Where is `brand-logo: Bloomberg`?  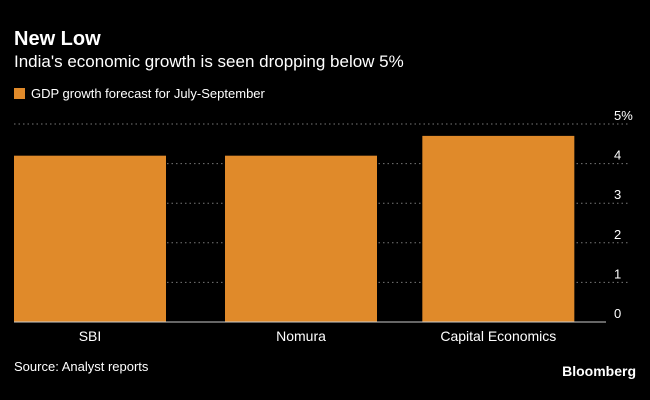 brand-logo: Bloomberg is located at coordinates (599, 371).